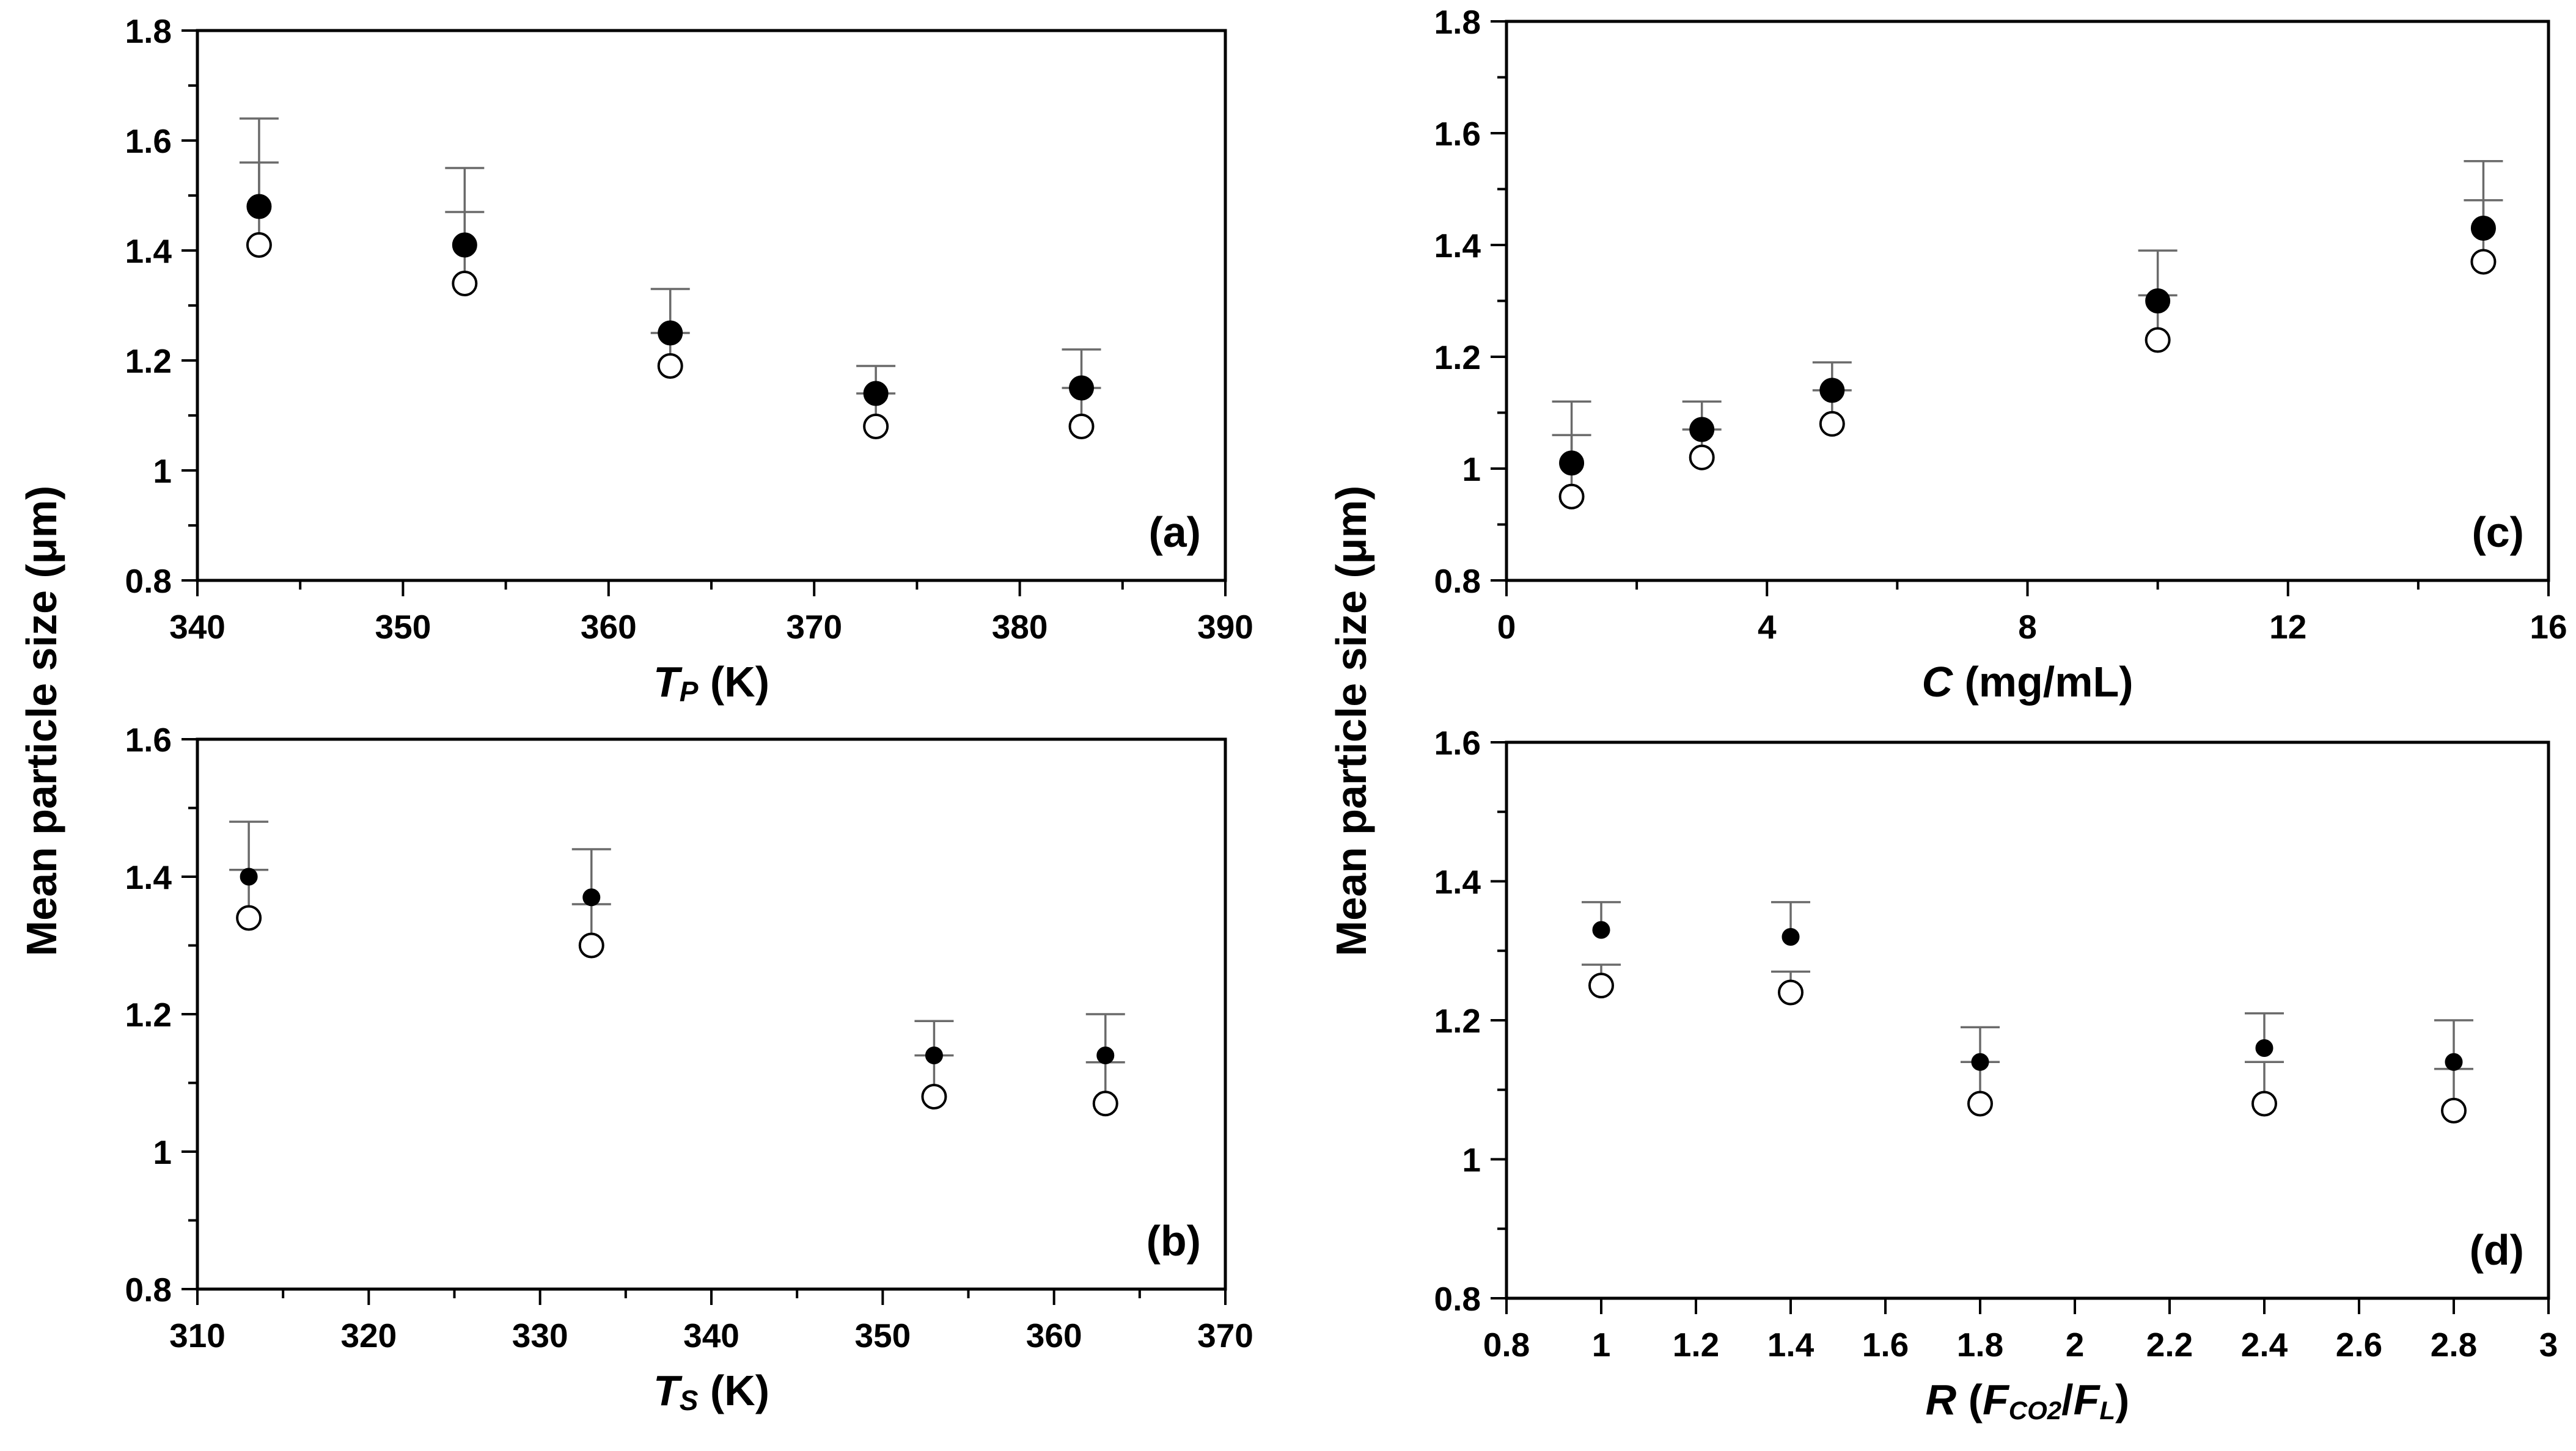 The height and width of the screenshot is (1451, 2576). What do you see at coordinates (814, 627) in the screenshot?
I see `x-tick-label-a: 370` at bounding box center [814, 627].